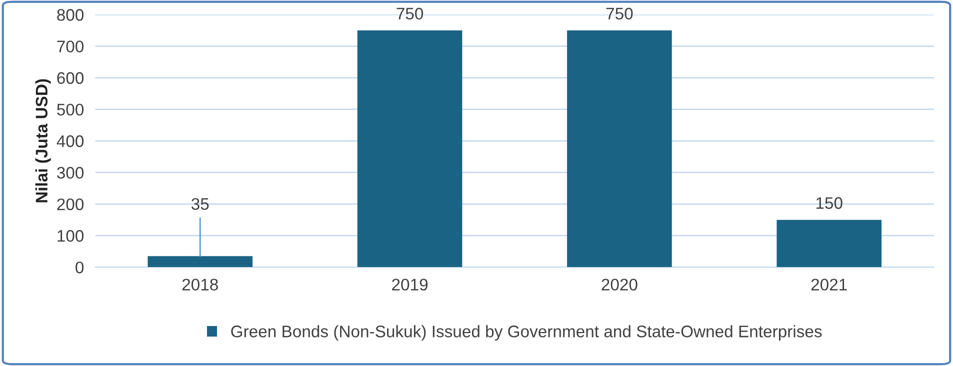 The width and height of the screenshot is (953, 366). I want to click on y-tick-label: 0, so click(80, 268).